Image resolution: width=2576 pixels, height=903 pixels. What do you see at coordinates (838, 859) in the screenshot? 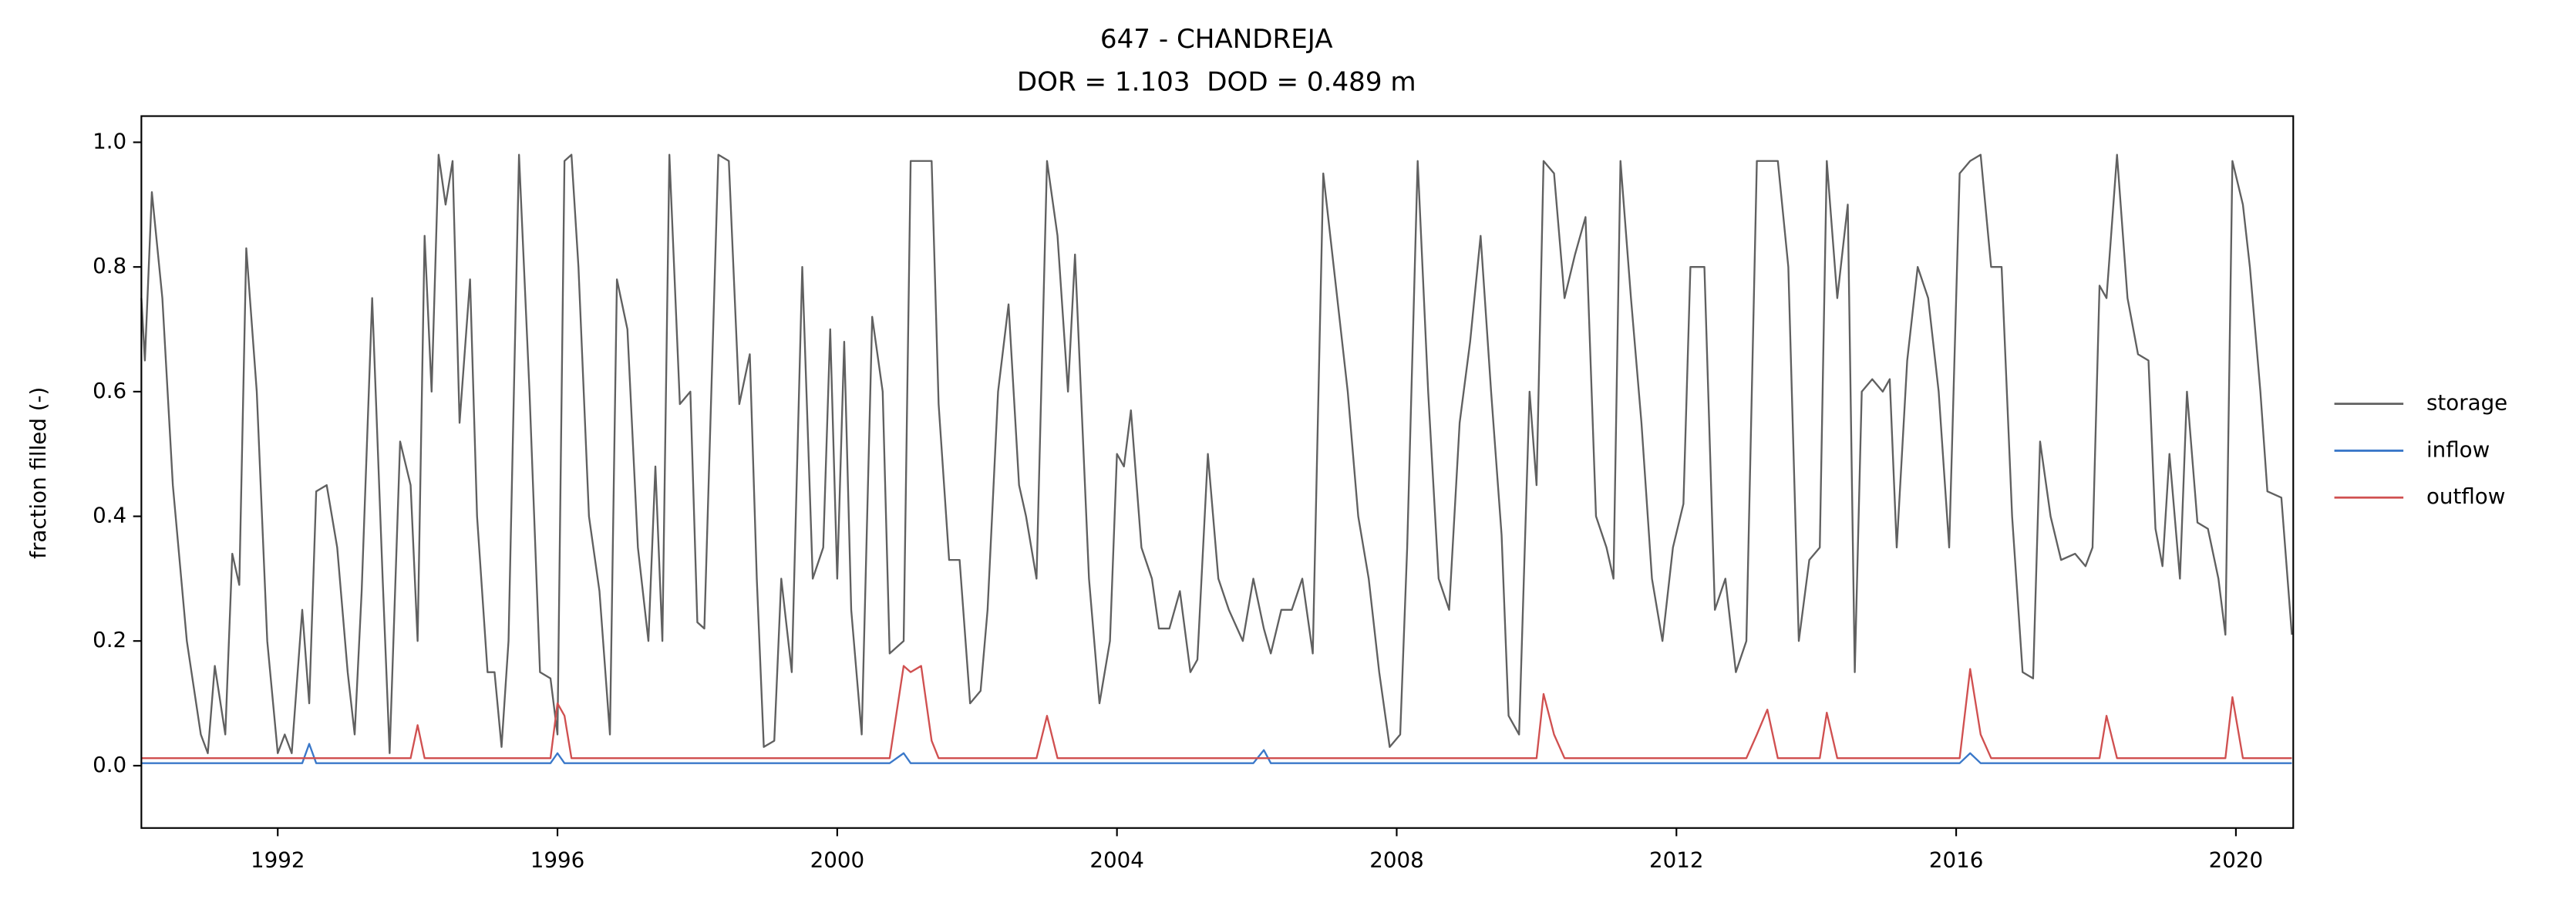
I see `x-tick-label: 2000` at bounding box center [838, 859].